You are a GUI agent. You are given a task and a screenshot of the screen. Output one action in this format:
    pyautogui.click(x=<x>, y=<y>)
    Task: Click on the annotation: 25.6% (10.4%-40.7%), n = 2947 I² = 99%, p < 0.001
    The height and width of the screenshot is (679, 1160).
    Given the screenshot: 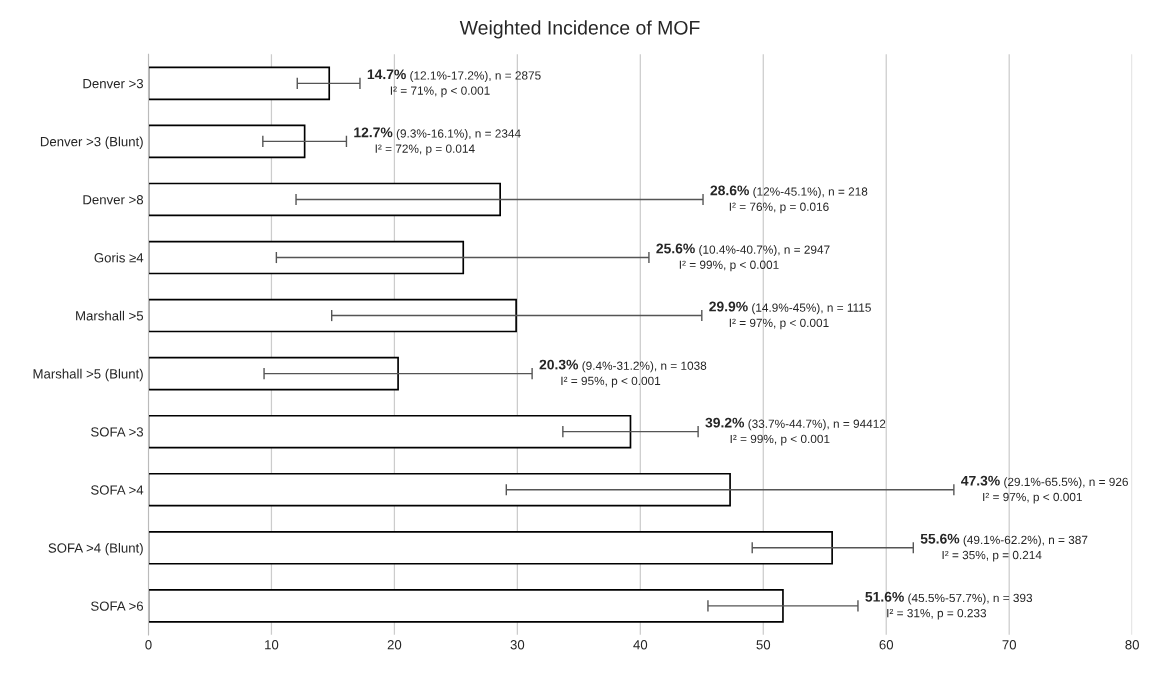 What is the action you would take?
    pyautogui.click(x=743, y=257)
    